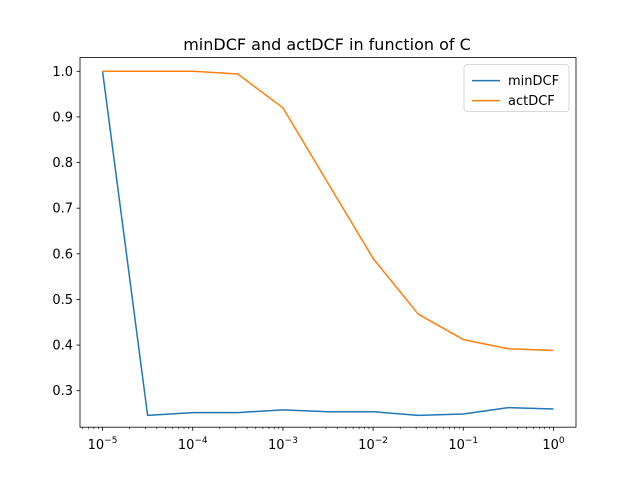 This screenshot has width=640, height=480. I want to click on x-tick-label: 10⁻⁴, so click(193, 444).